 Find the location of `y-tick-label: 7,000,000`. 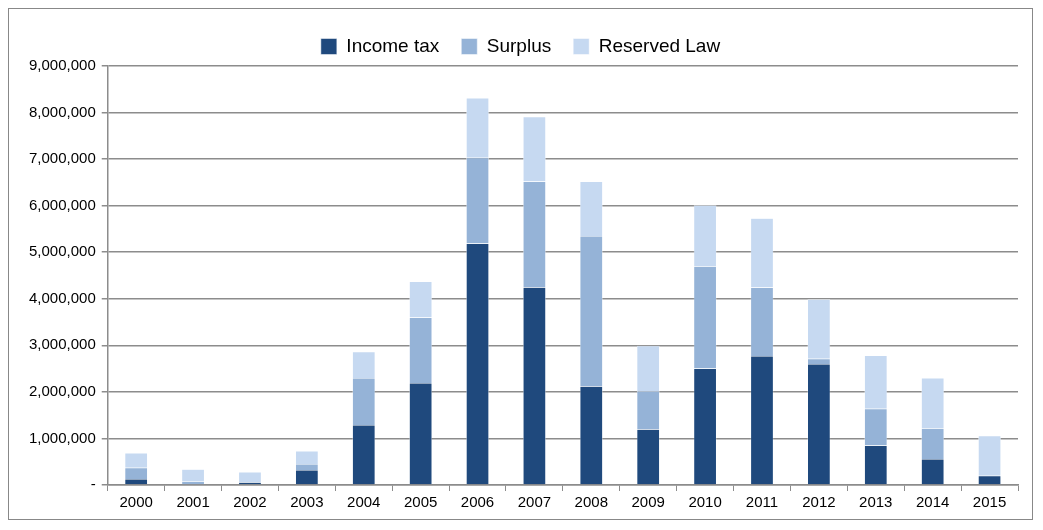

y-tick-label: 7,000,000 is located at coordinates (62, 158).